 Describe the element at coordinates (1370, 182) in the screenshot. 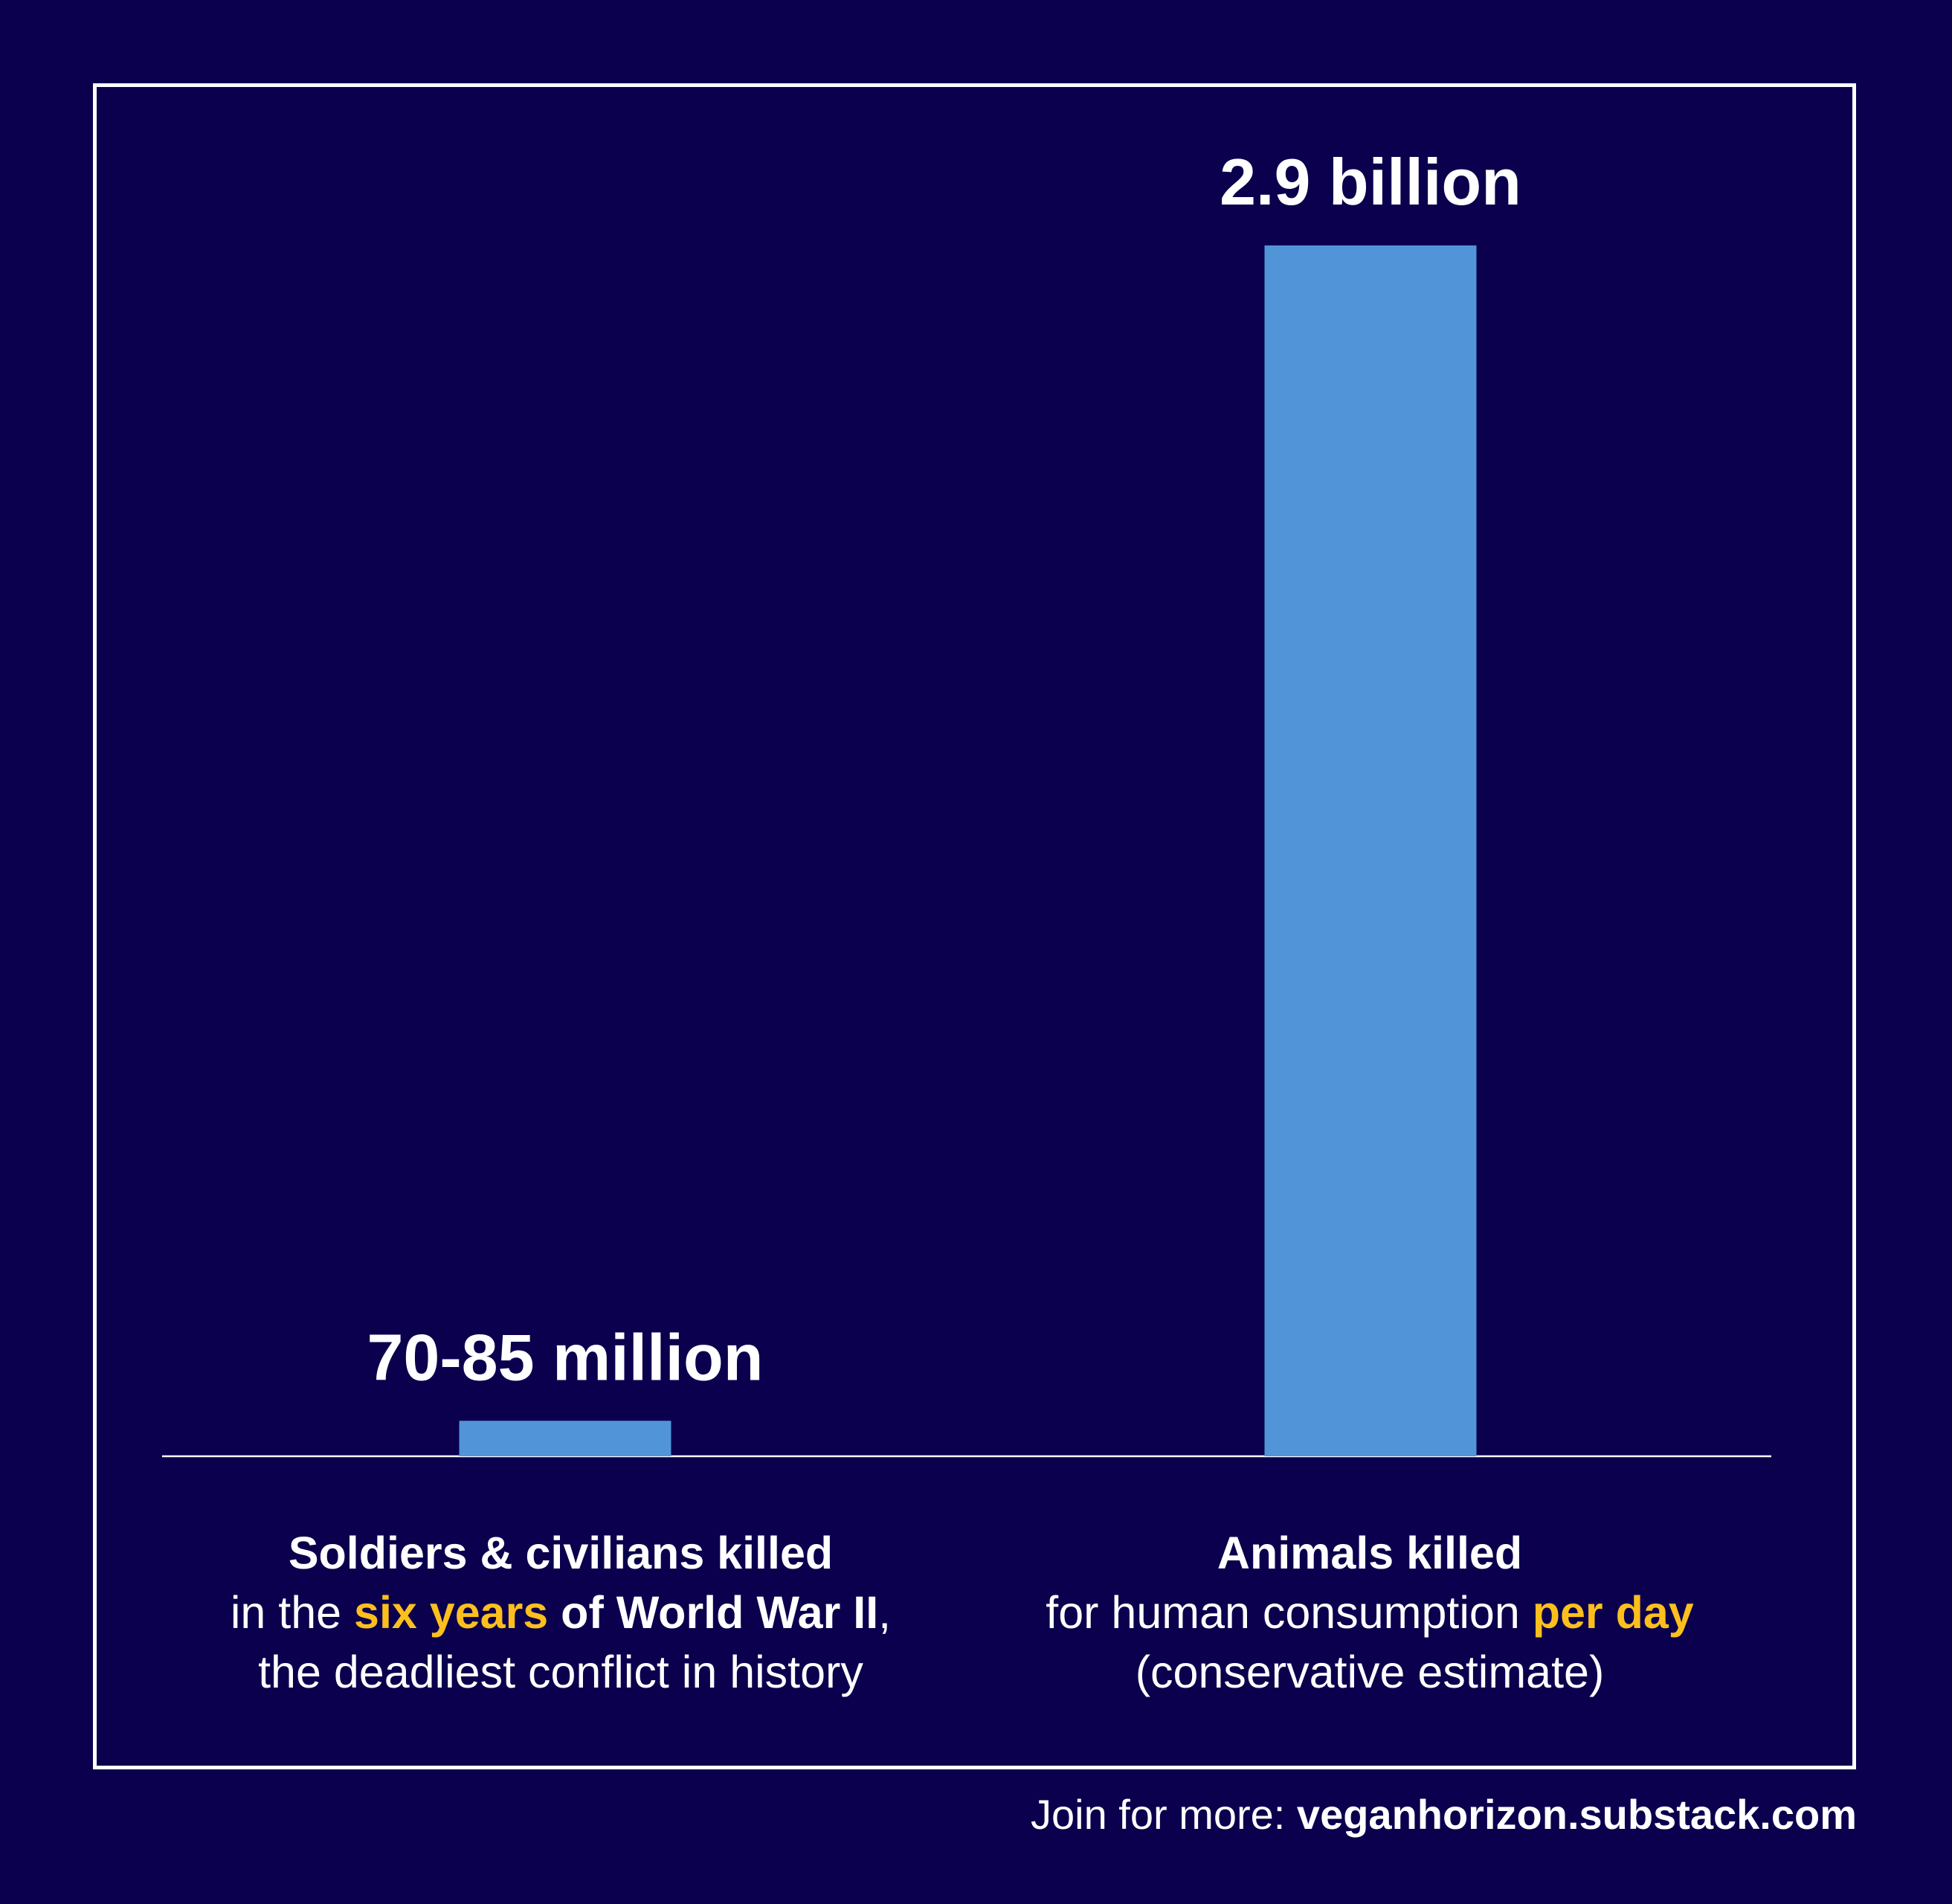

I see `data-label-animals: 2.9 billion` at that location.